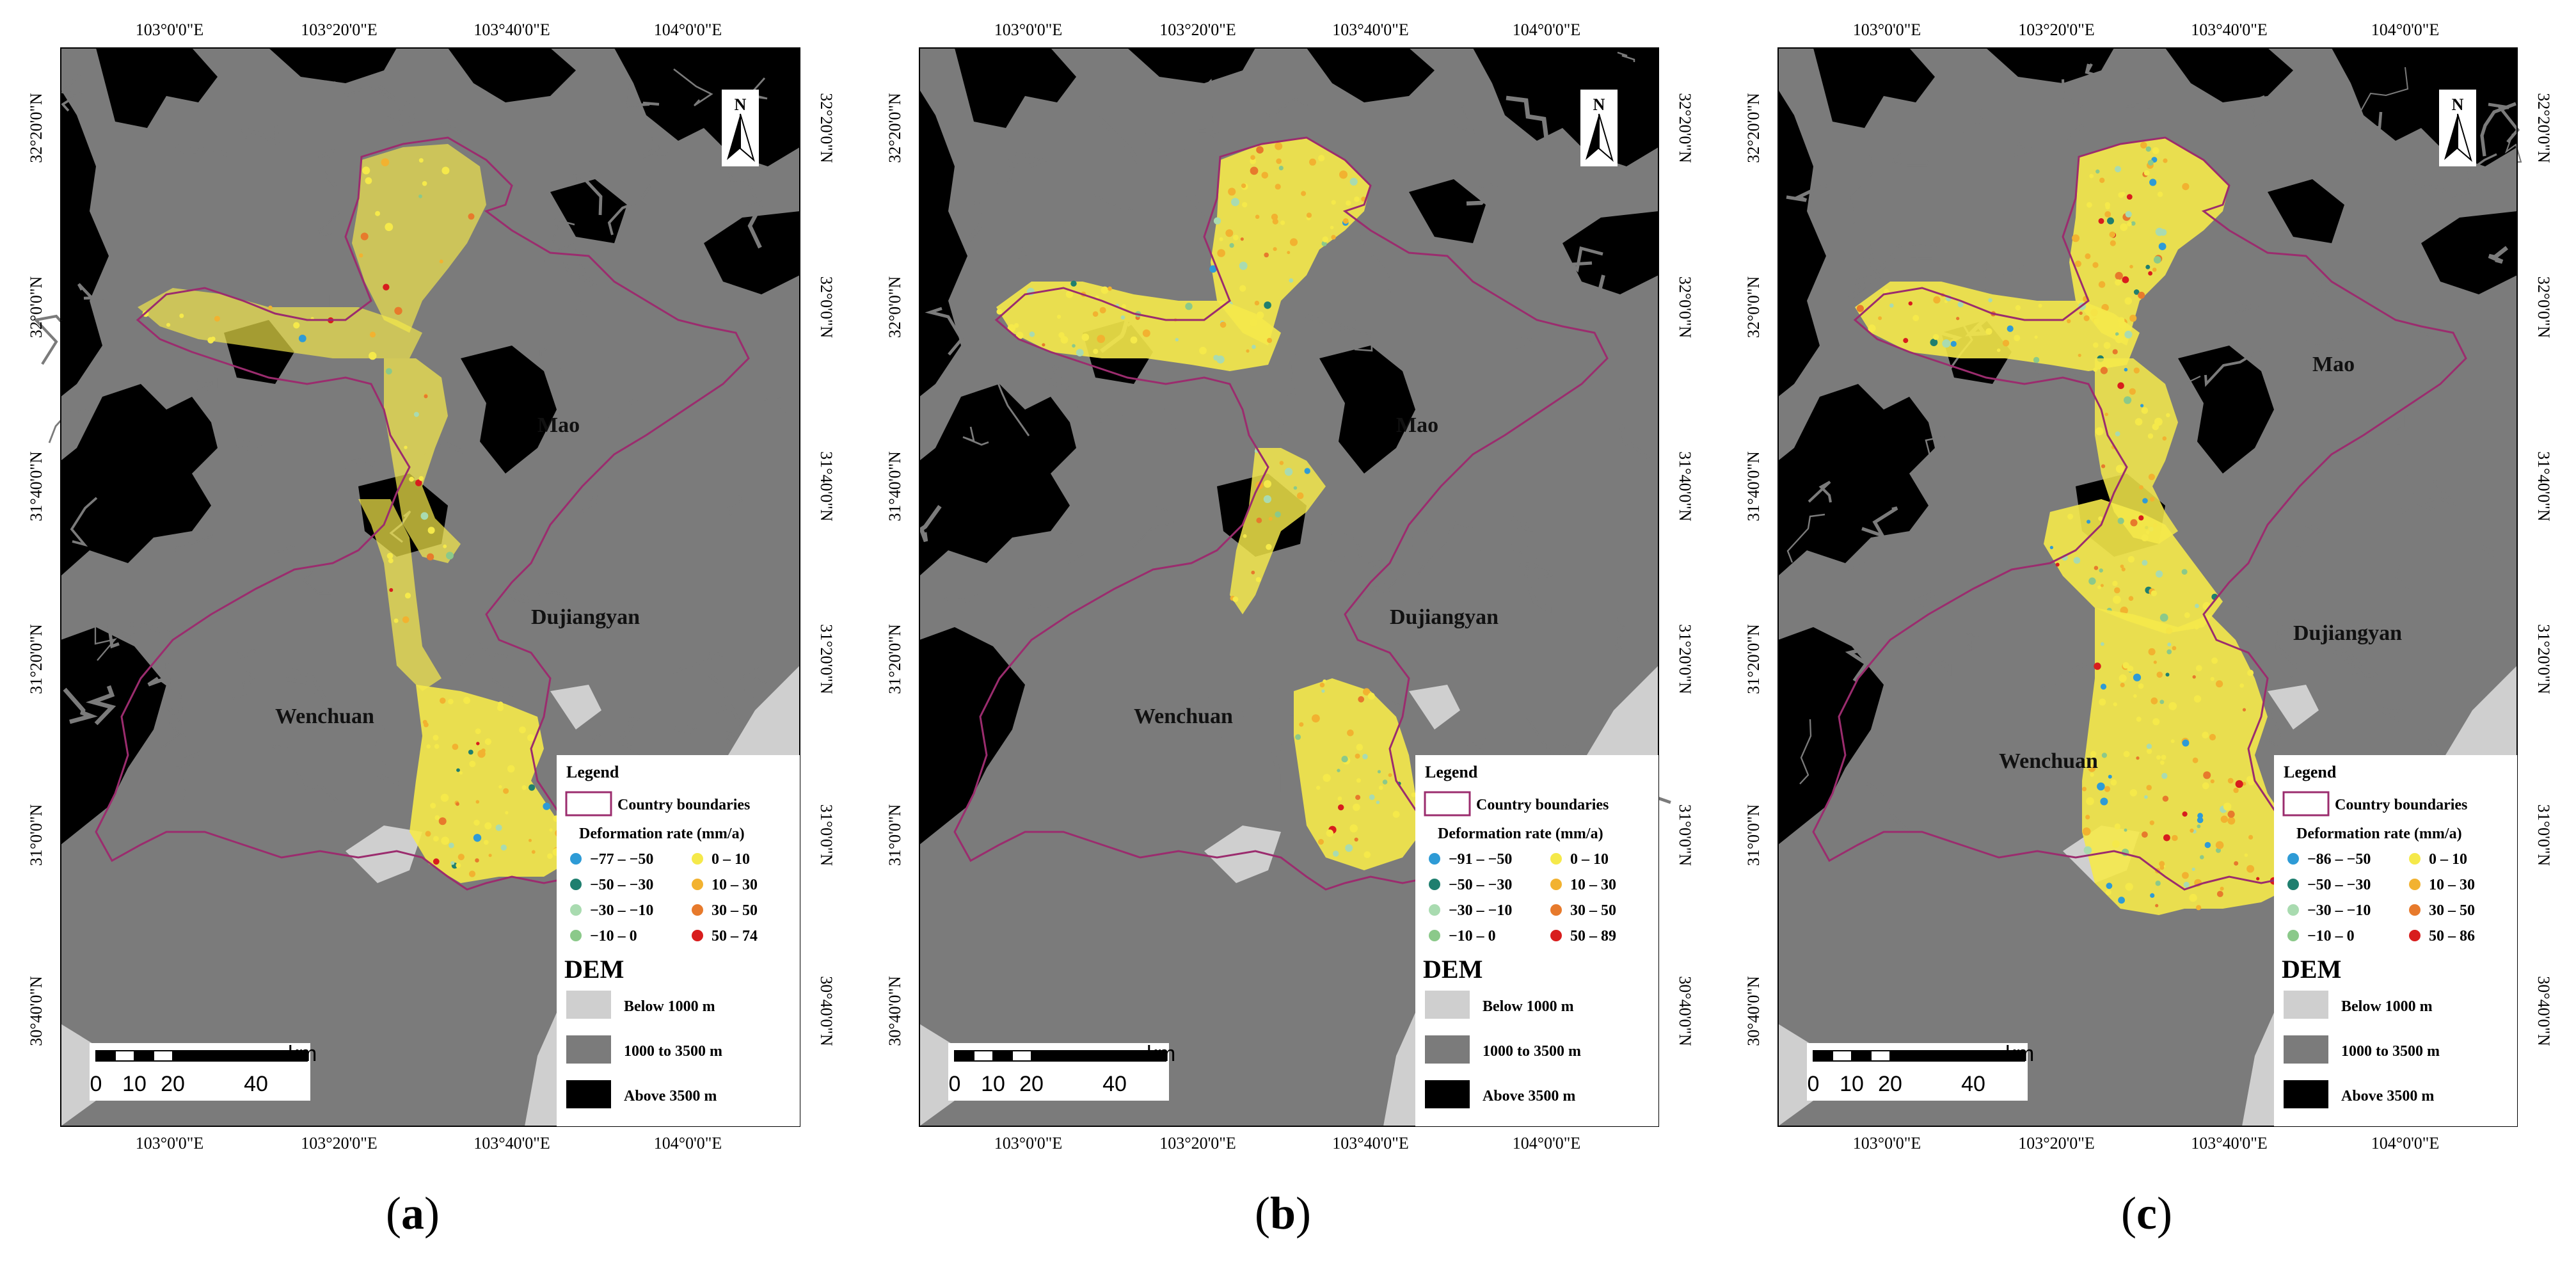  What do you see at coordinates (688, 30) in the screenshot?
I see `longitude-label-top: 104°0'0"E` at bounding box center [688, 30].